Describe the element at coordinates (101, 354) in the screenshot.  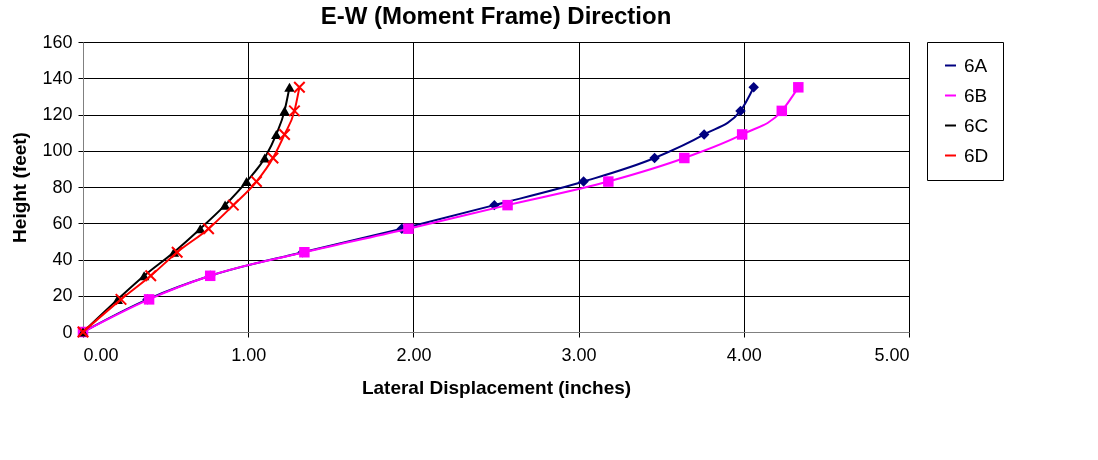
I see `x-tick-label: 0.00` at that location.